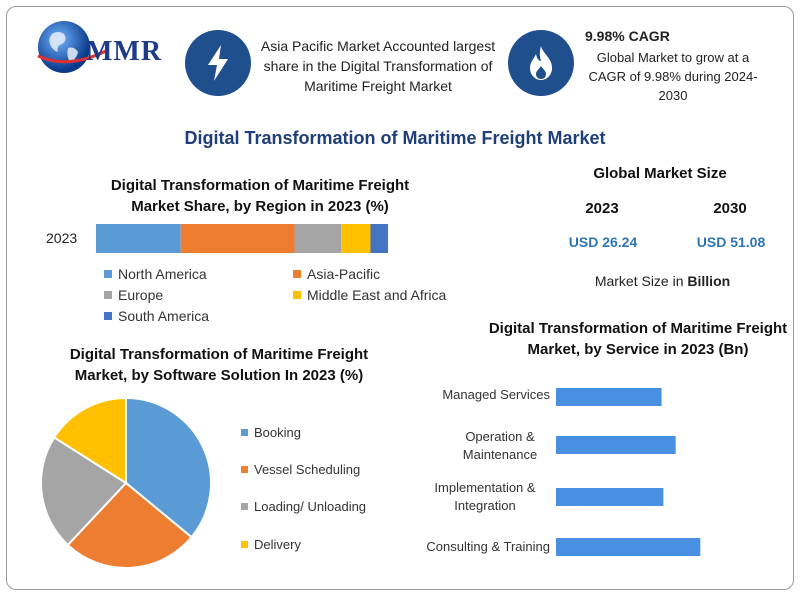  I want to click on service-bar-consulting-training, so click(628, 547).